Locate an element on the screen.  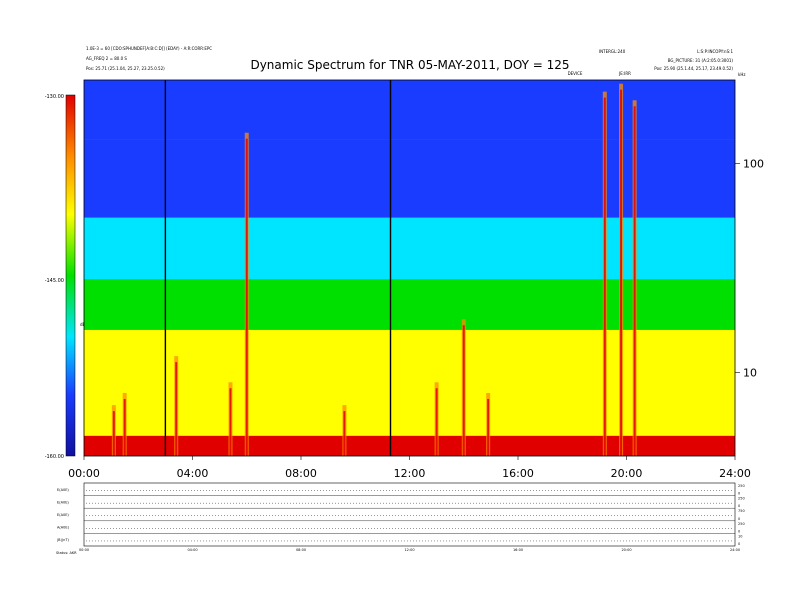
lower-row-tick-top-2: 750 is located at coordinates (741, 511).